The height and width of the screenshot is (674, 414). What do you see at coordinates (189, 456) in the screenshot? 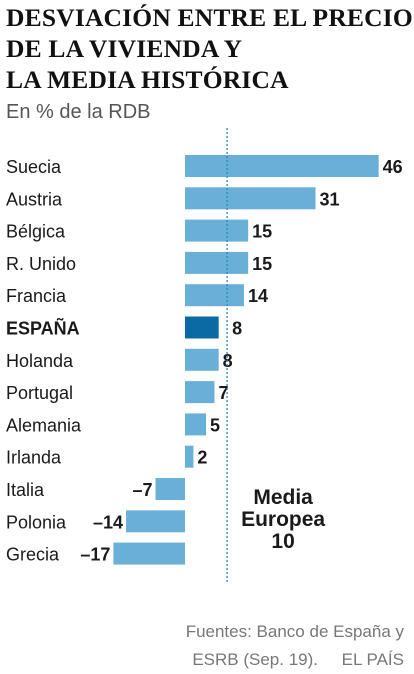
I see `bar-irlanda` at bounding box center [189, 456].